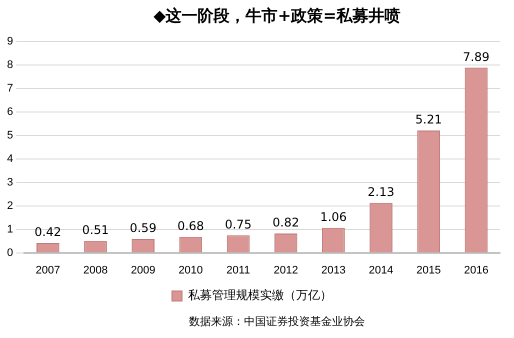  I want to click on x-tick-label: 2011, so click(238, 270).